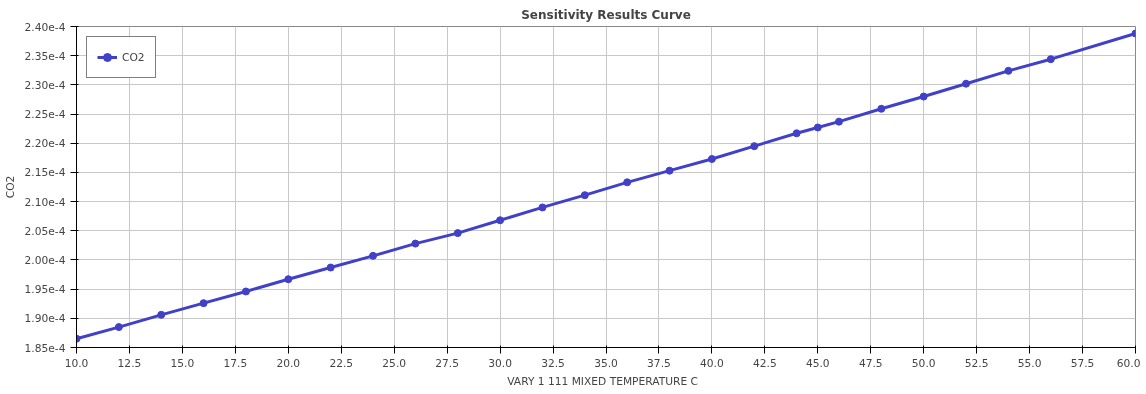  What do you see at coordinates (394, 363) in the screenshot?
I see `x-tick-label: 25.0` at bounding box center [394, 363].